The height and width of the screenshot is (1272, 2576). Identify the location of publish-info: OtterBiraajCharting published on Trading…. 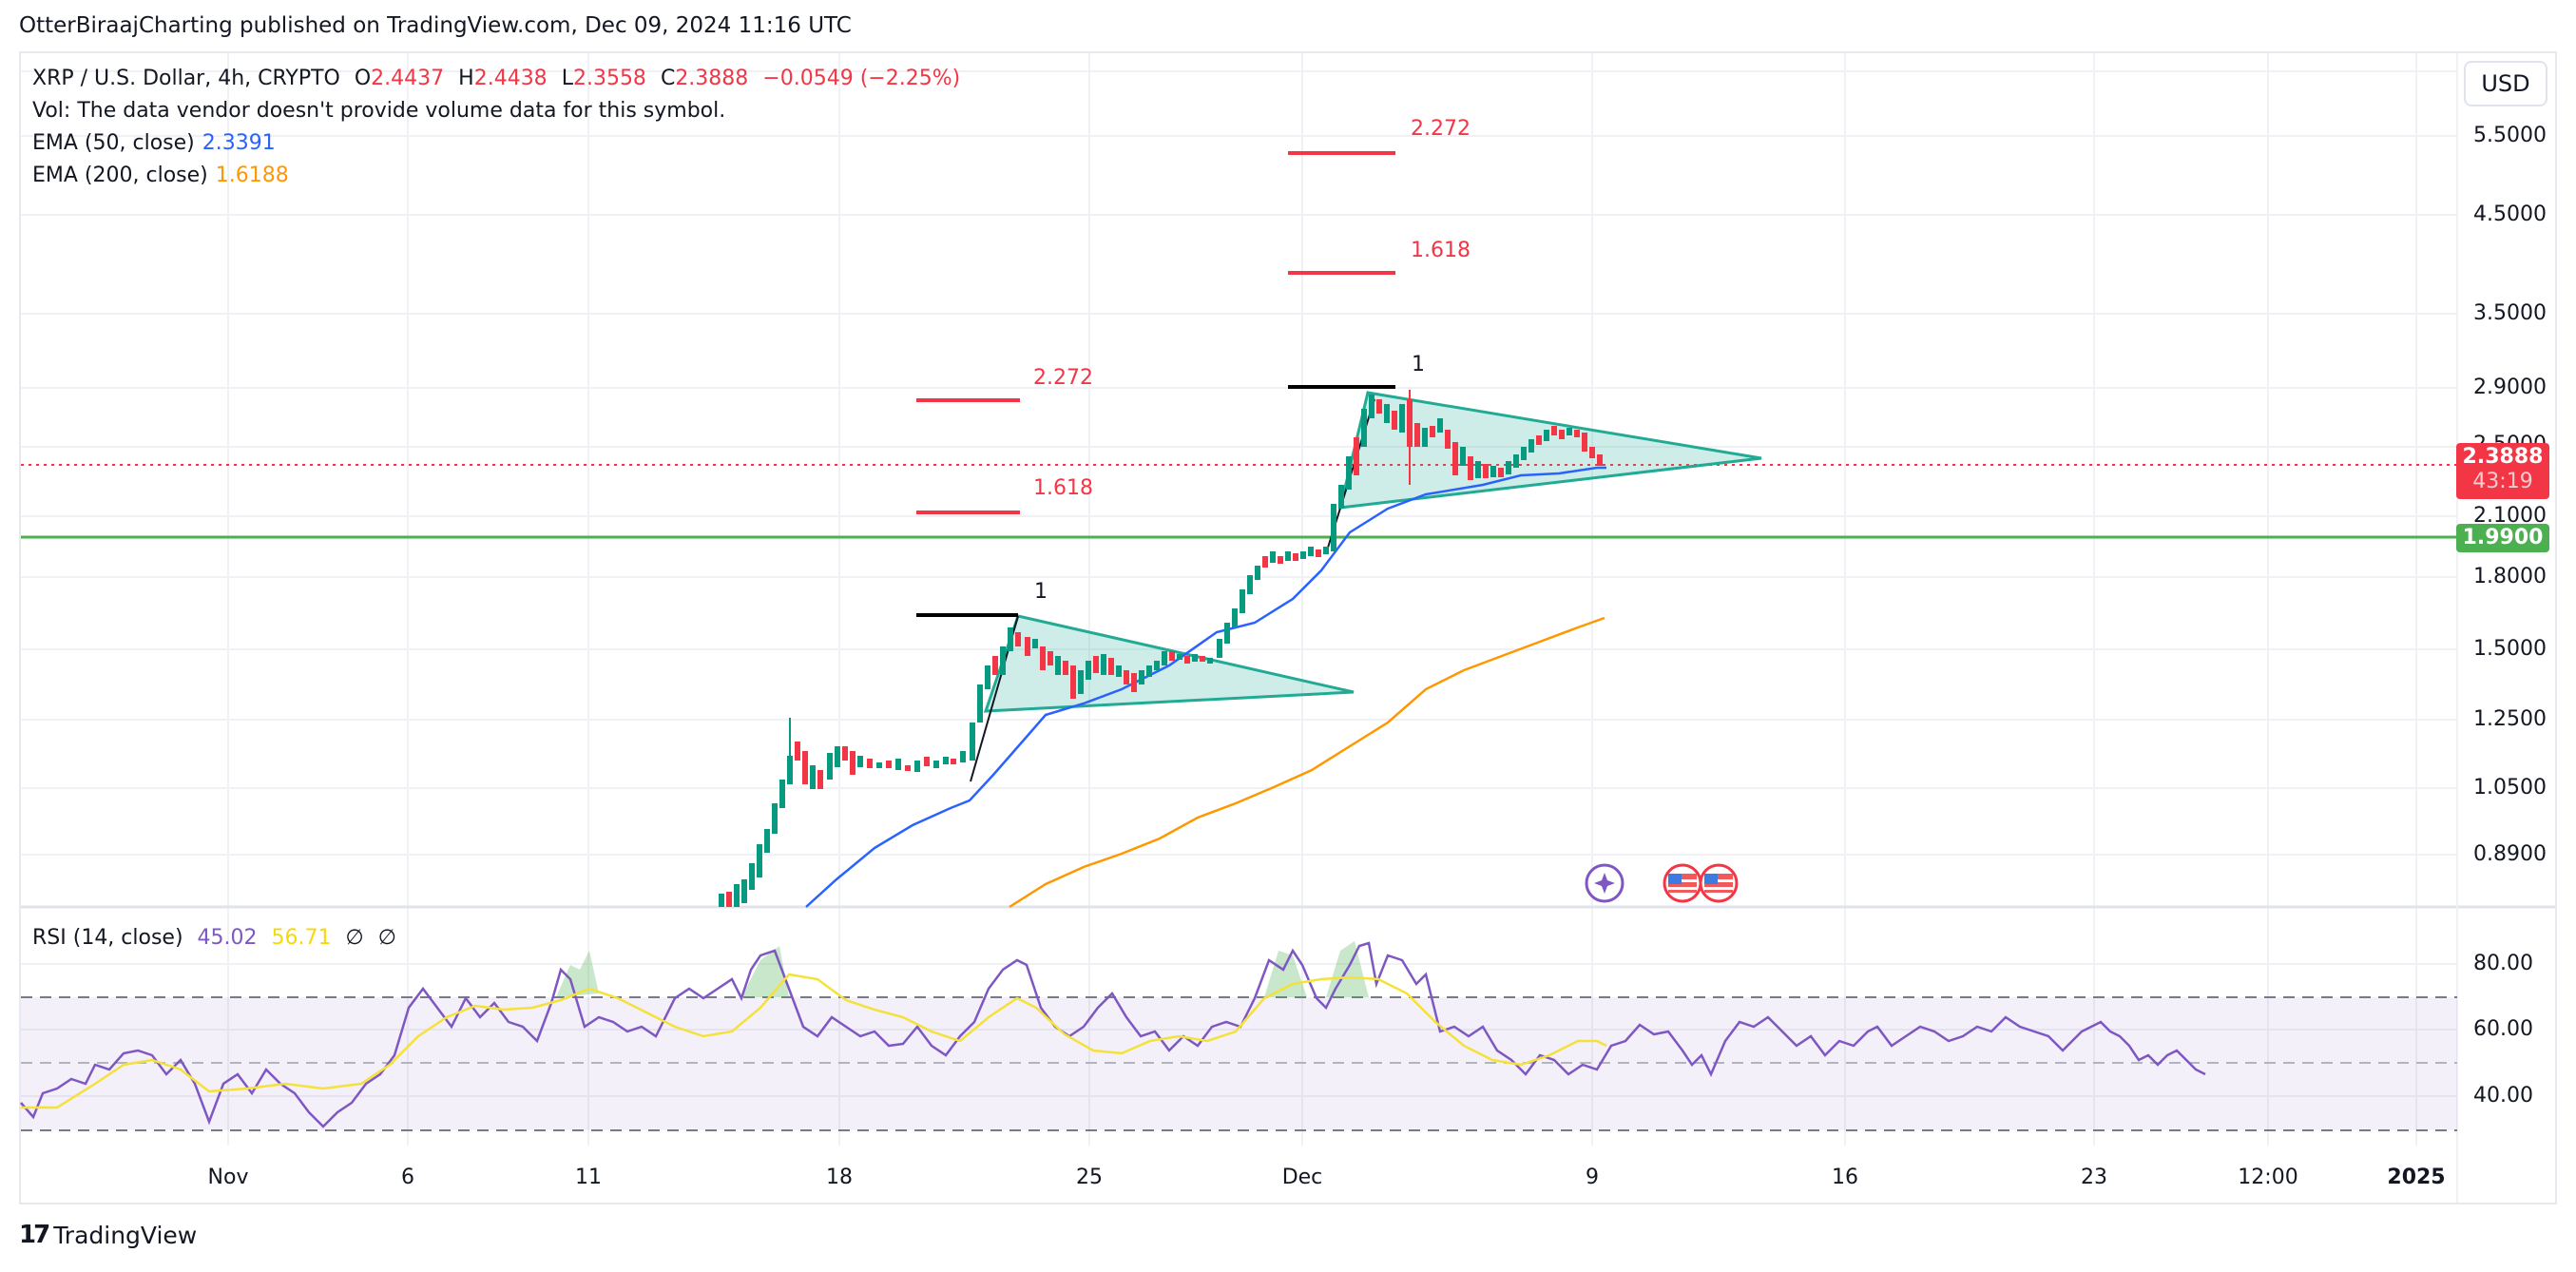
(435, 25).